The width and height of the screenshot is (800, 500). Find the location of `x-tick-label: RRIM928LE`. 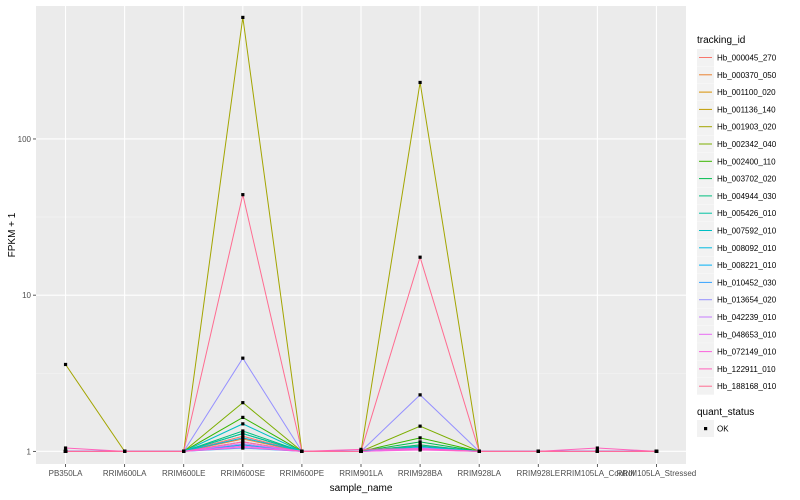

x-tick-label: RRIM928LE is located at coordinates (538, 473).